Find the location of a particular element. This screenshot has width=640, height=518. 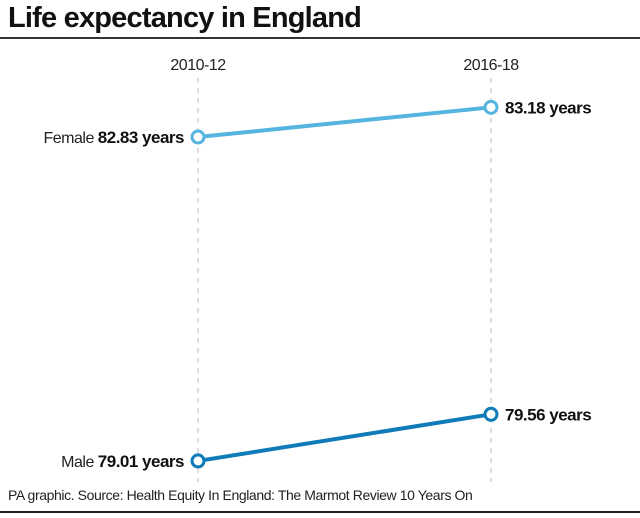

female-start-label: Female 82.83 years is located at coordinates (114, 137).